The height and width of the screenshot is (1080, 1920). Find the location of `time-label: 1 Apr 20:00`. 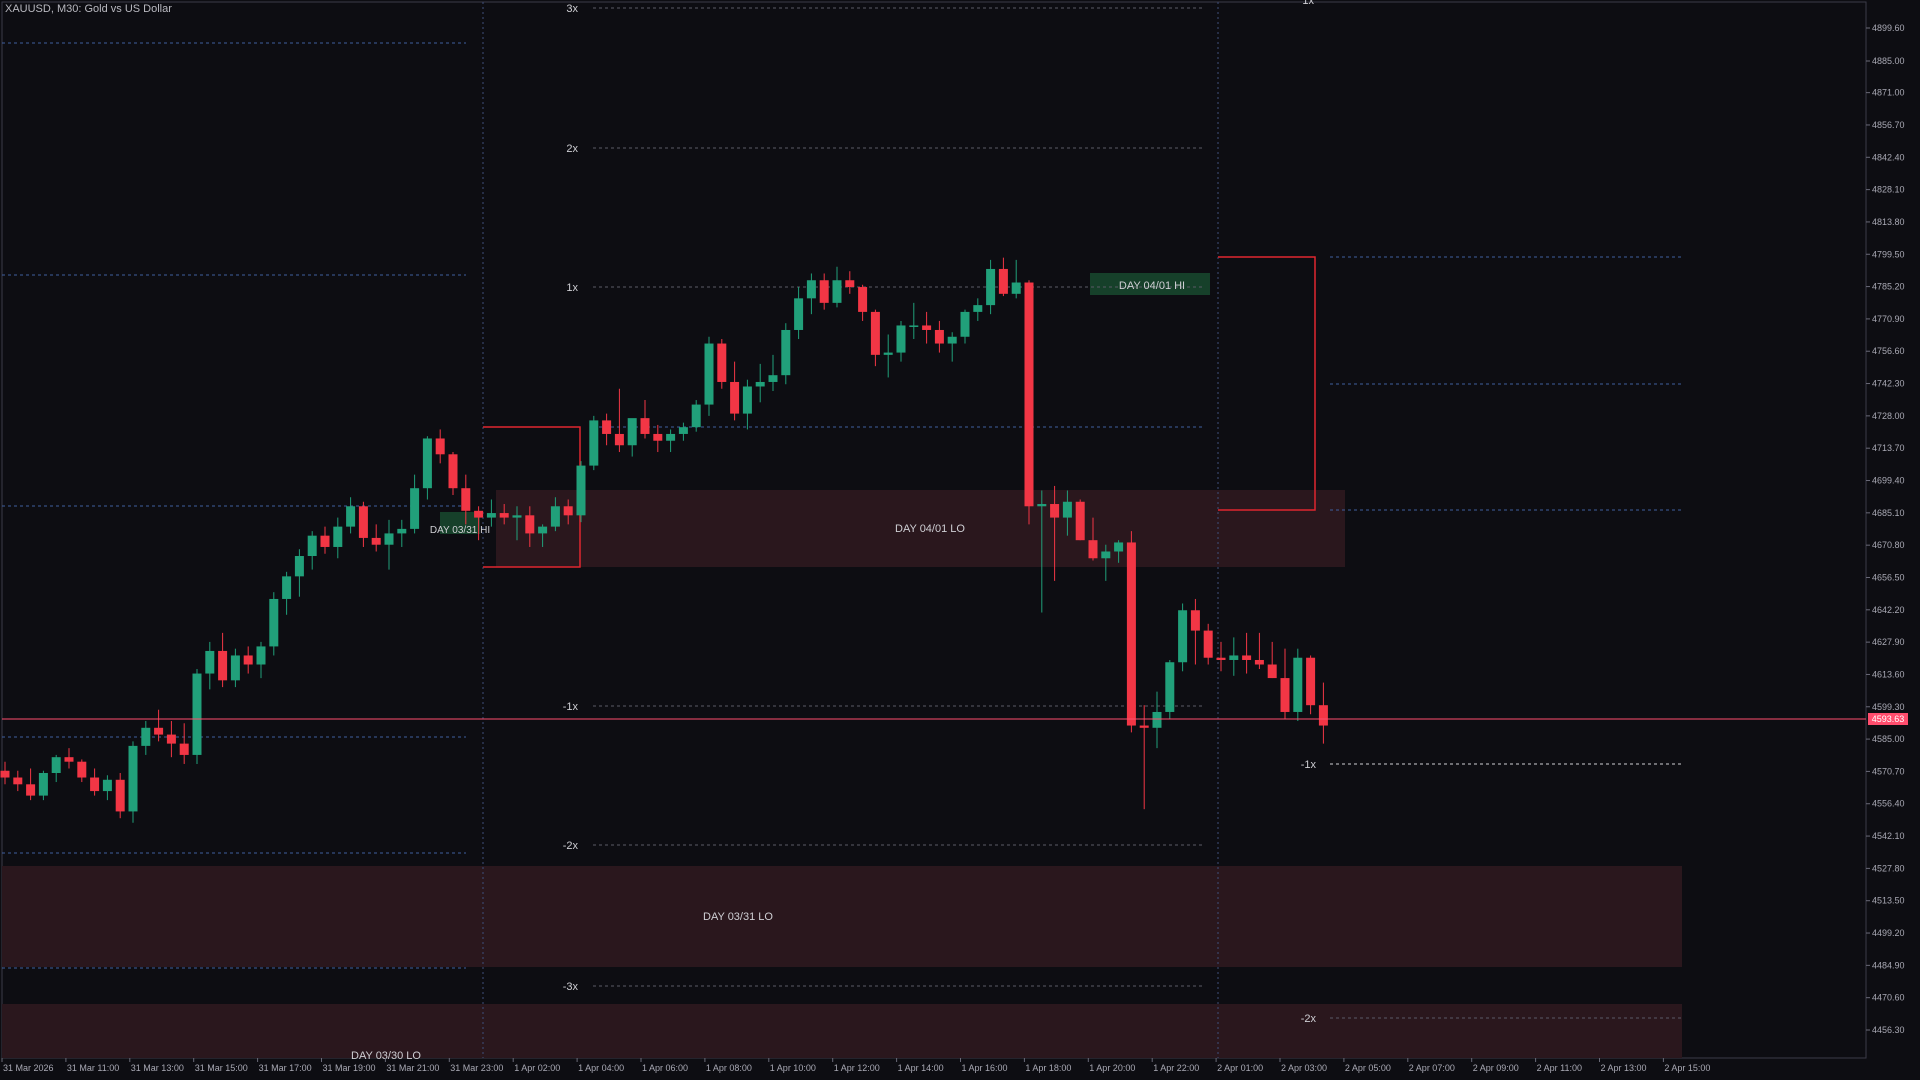

time-label: 1 Apr 20:00 is located at coordinates (1112, 1068).